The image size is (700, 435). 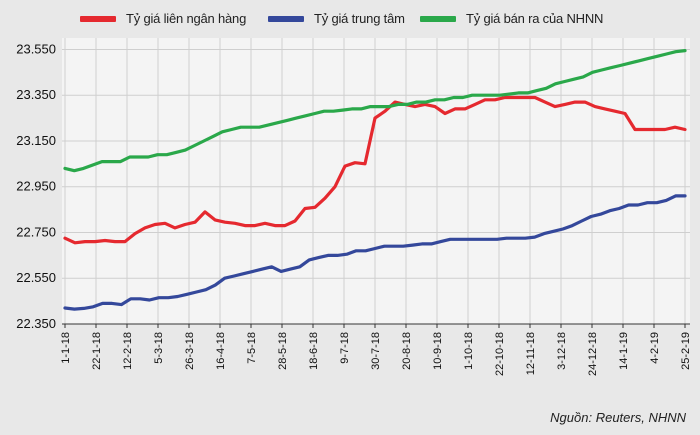 I want to click on y-tick-label: 23.550, so click(x=36, y=48).